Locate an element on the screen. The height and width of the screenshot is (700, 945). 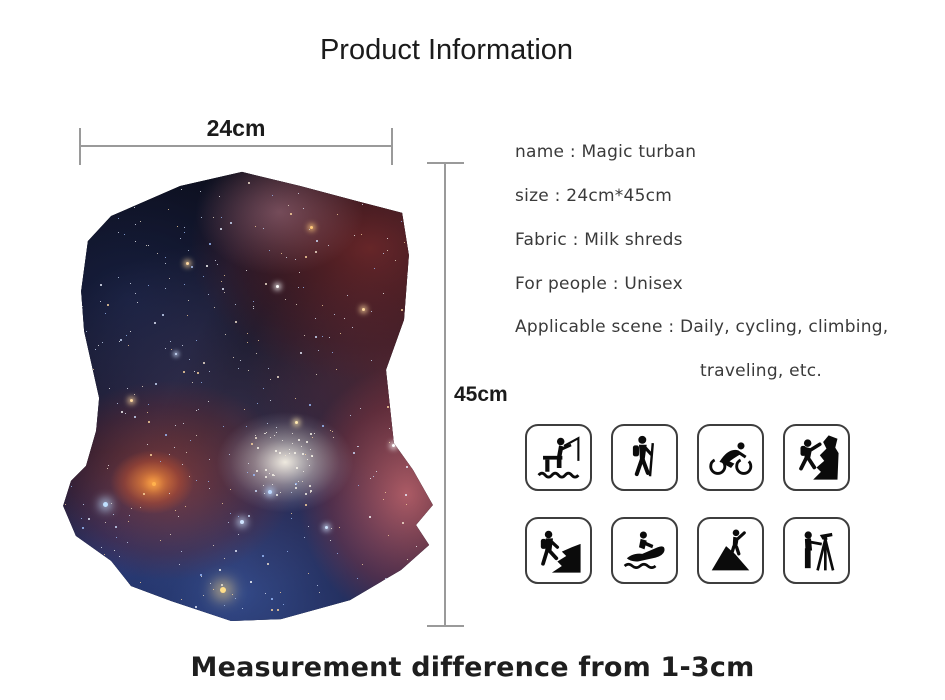
scene-icon-cycling is located at coordinates (730, 457).